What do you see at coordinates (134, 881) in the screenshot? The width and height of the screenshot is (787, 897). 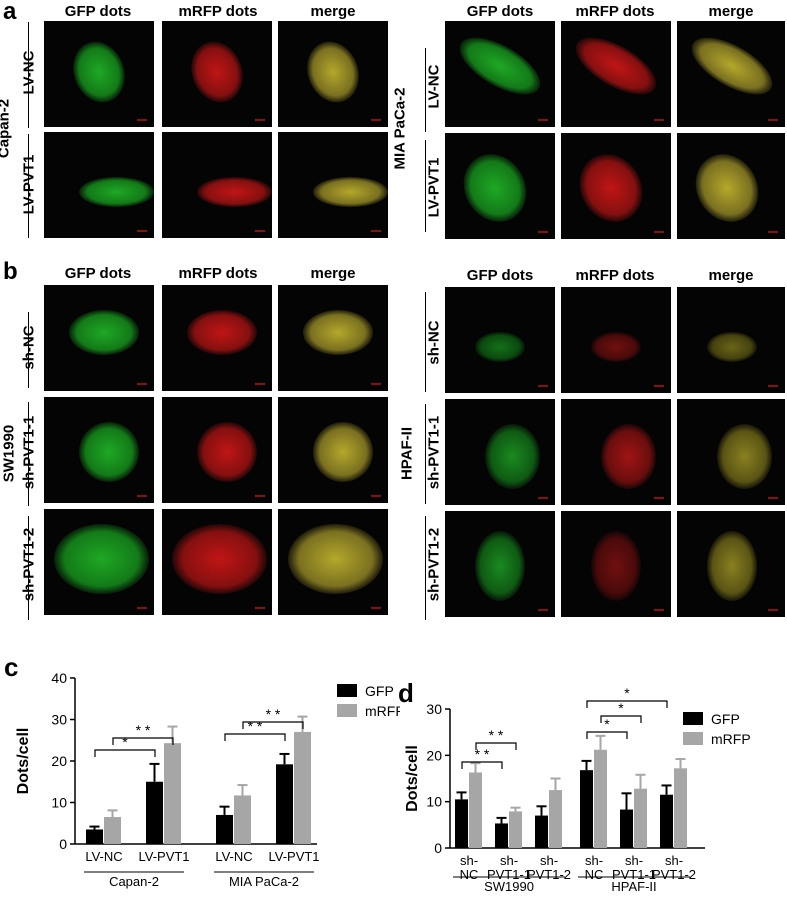 I see `group-label: Capan-2` at bounding box center [134, 881].